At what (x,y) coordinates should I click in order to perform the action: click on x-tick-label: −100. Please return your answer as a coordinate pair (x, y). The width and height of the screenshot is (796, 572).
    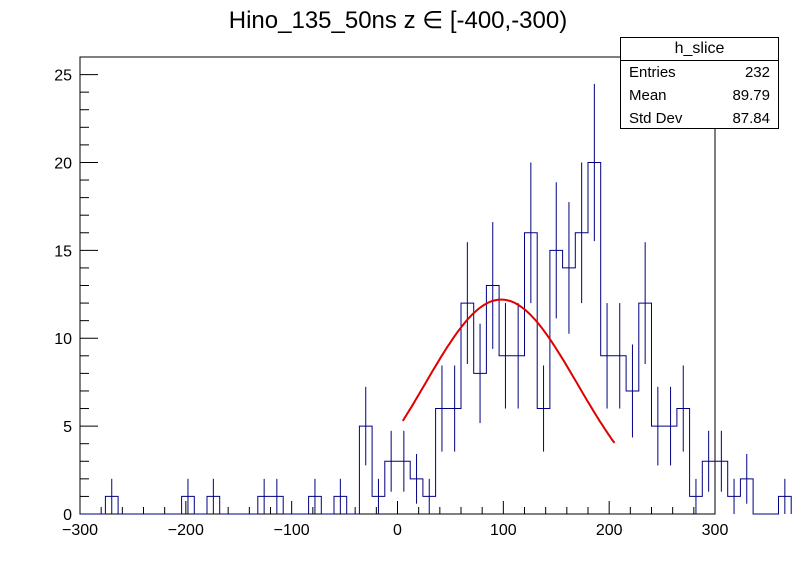
    Looking at the image, I should click on (292, 530).